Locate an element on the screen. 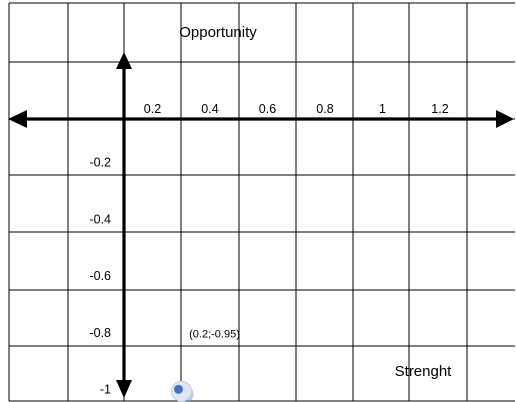 Image resolution: width=516 pixels, height=402 pixels. x-tick-label: 0.4 is located at coordinates (209, 109).